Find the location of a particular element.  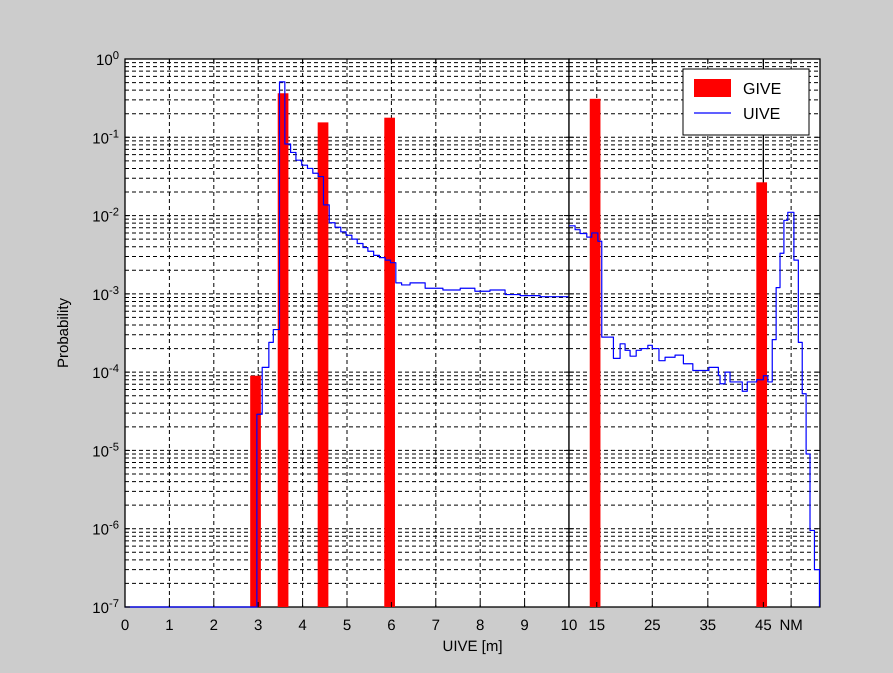

x-tick-label: 1 is located at coordinates (169, 625).